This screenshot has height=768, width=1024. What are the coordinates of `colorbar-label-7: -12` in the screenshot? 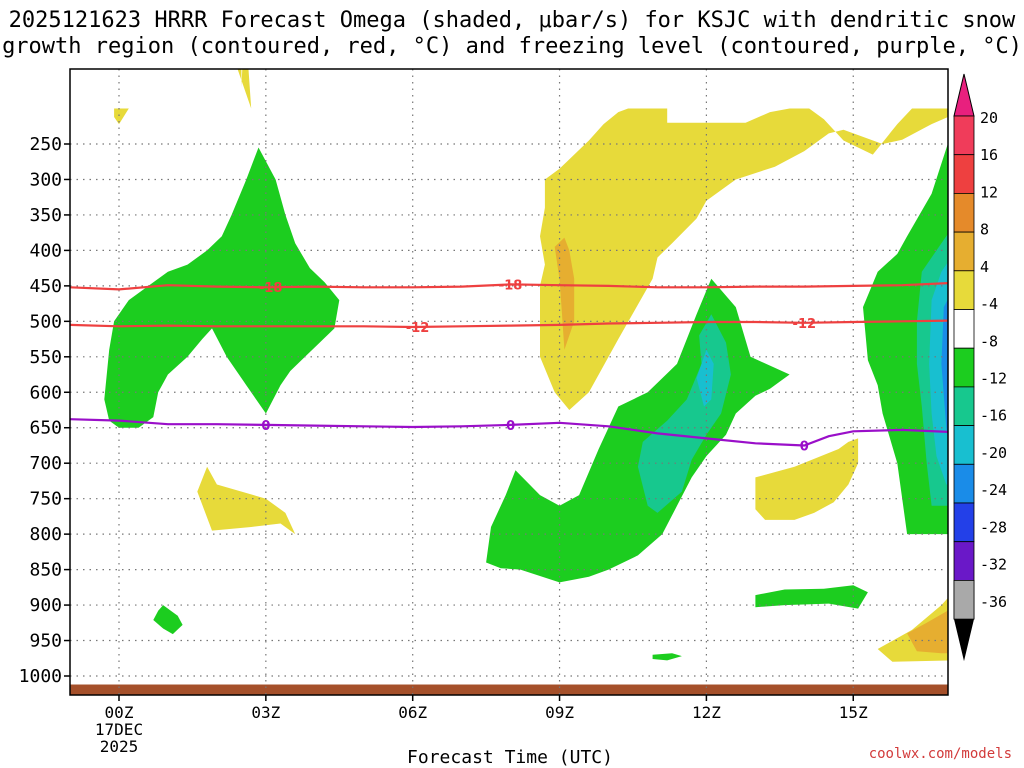 It's located at (993, 378).